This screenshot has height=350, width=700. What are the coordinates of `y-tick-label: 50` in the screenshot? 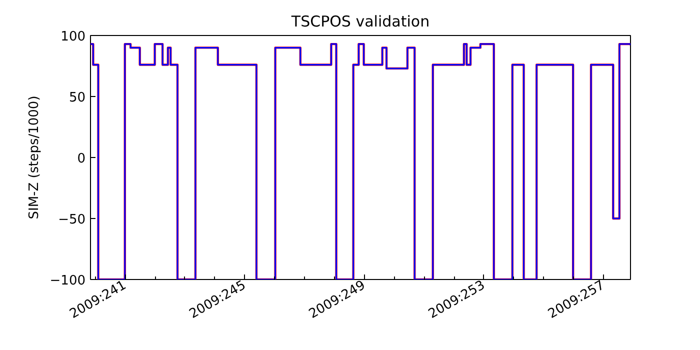 It's located at (77, 98).